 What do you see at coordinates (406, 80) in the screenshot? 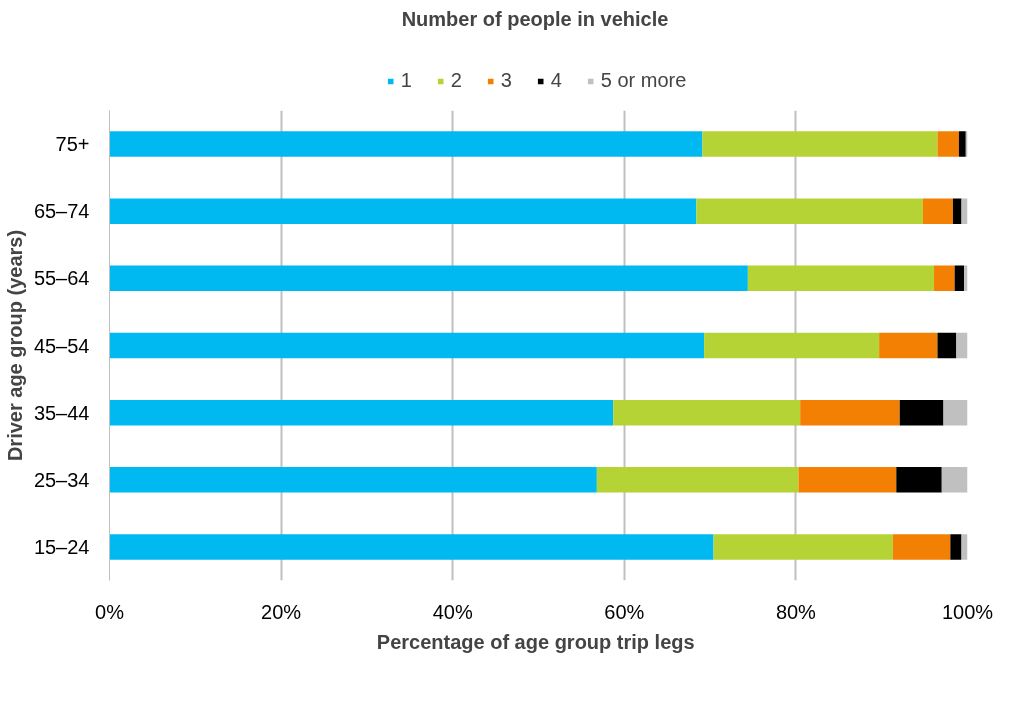
I see `legend-label: 1` at bounding box center [406, 80].